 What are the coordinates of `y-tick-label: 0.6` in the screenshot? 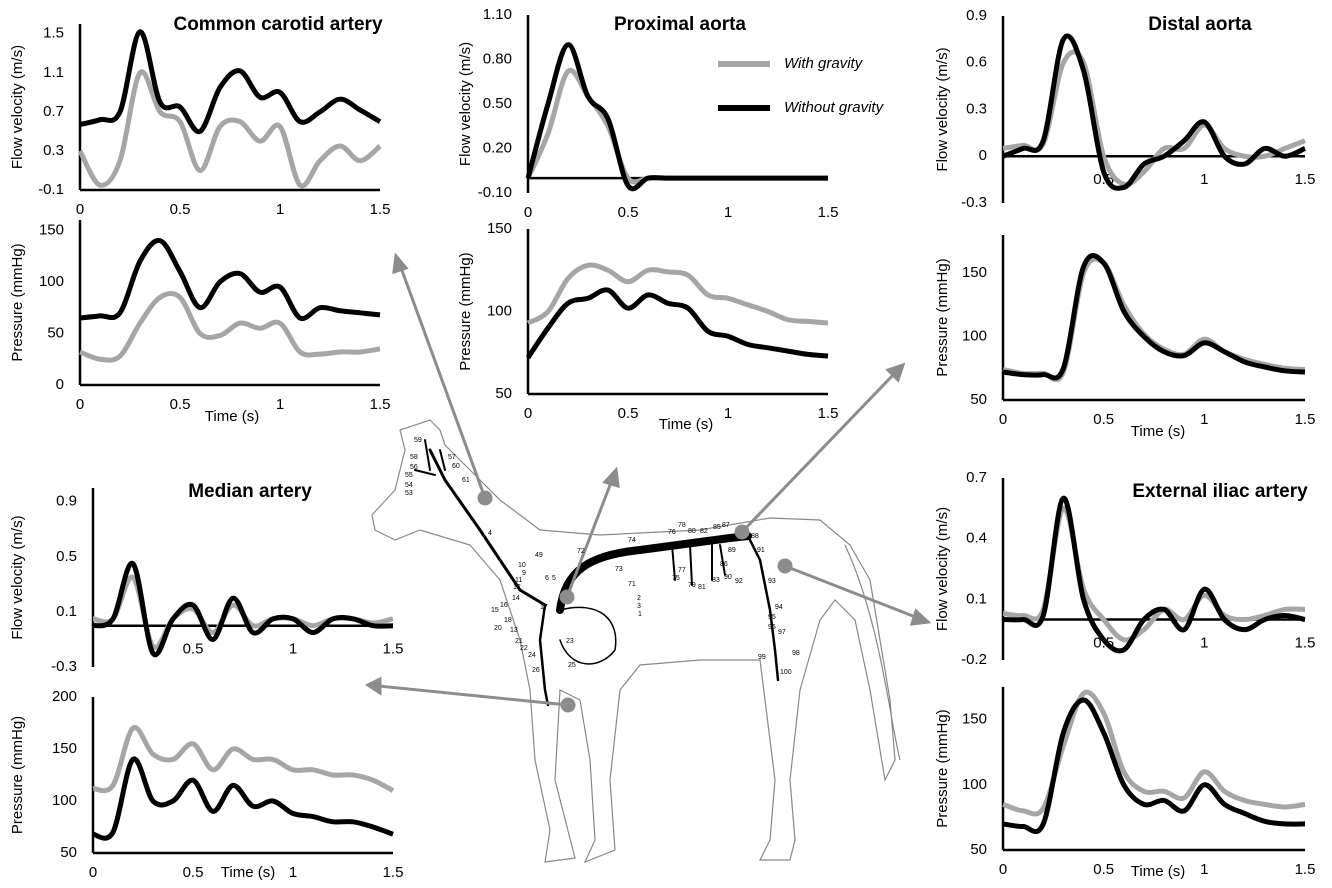 It's located at (976, 62).